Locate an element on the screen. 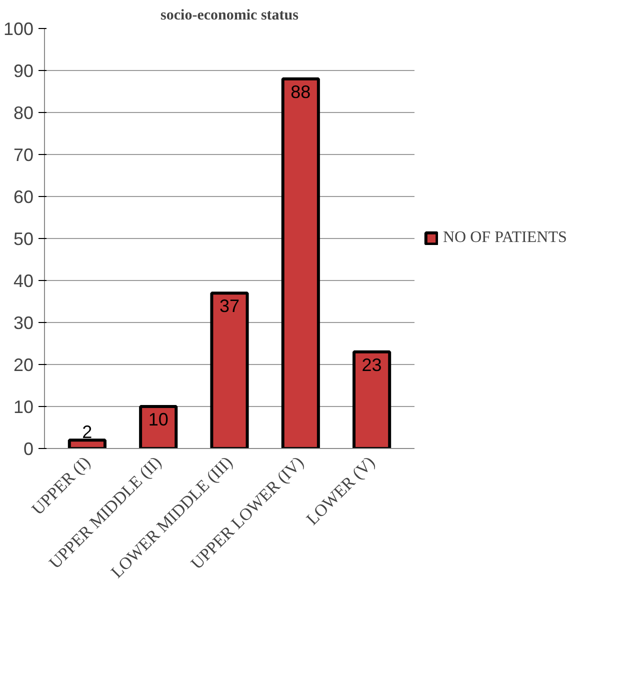 This screenshot has width=620, height=697. data-label: 10 is located at coordinates (158, 420).